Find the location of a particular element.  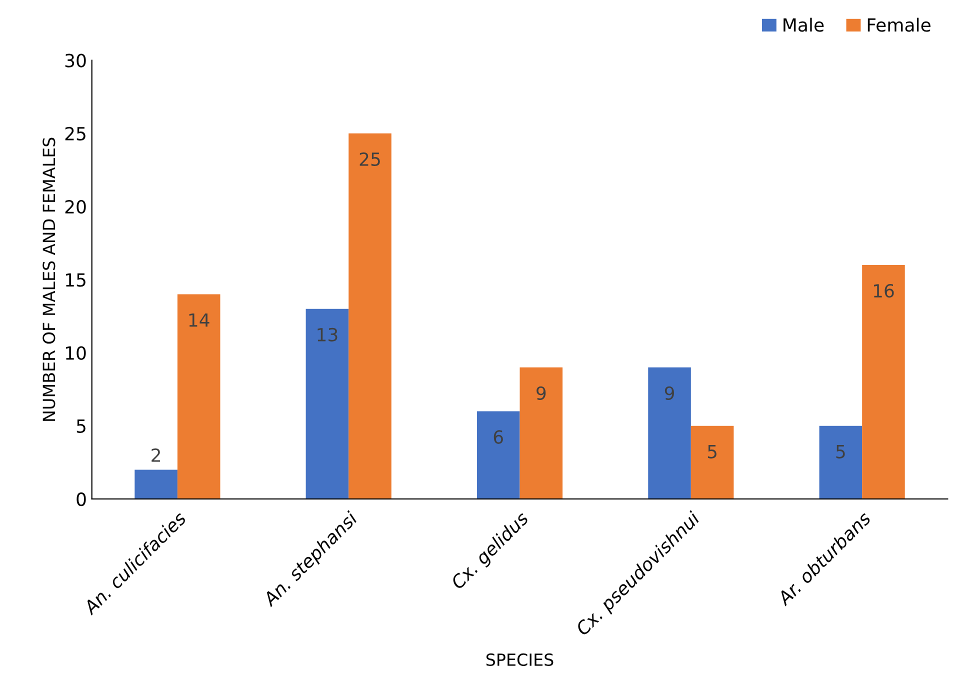

y-axis-title: NUMBER OF MALES AND FEMALES is located at coordinates (49, 279).